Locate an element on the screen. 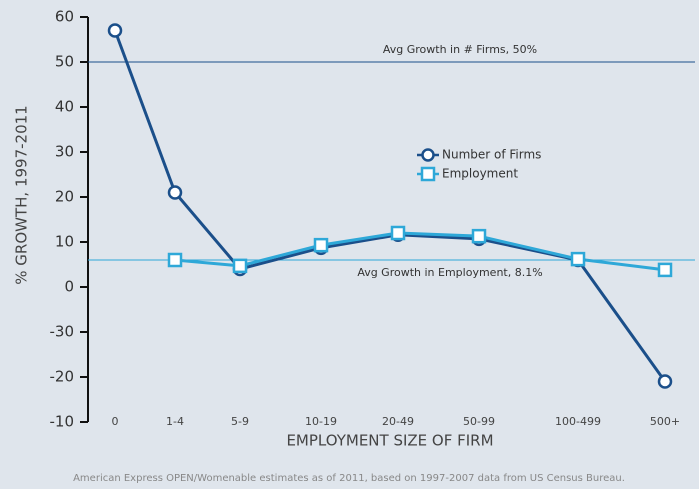 The image size is (699, 489). y-tick-label: 0 is located at coordinates (69, 287).